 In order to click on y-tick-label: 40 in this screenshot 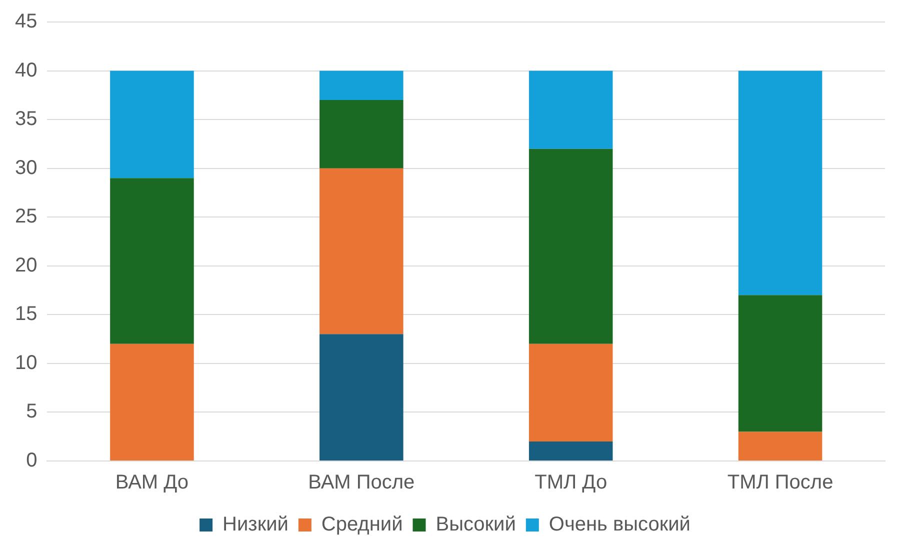, I will do `click(26, 70)`.